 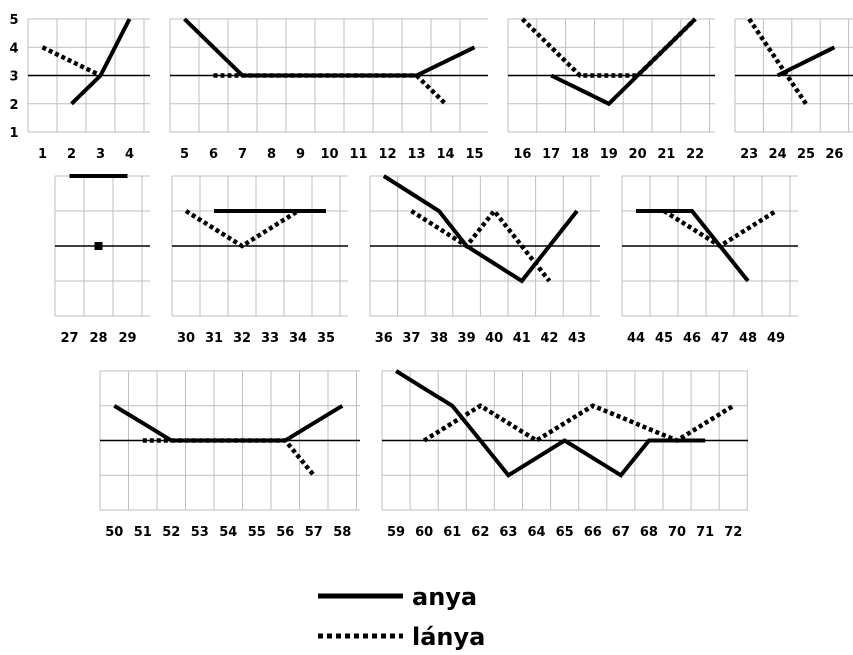 I want to click on x-tick-label: 21, so click(x=666, y=154).